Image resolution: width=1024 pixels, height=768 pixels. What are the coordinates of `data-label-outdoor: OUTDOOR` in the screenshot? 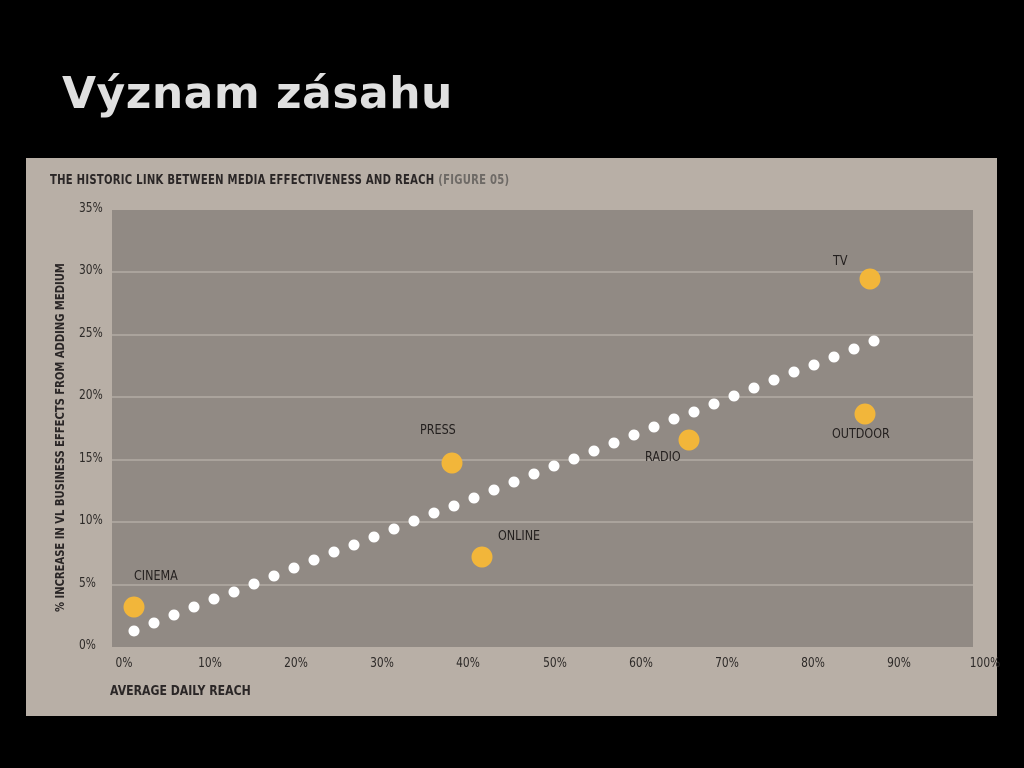 It's located at (861, 434).